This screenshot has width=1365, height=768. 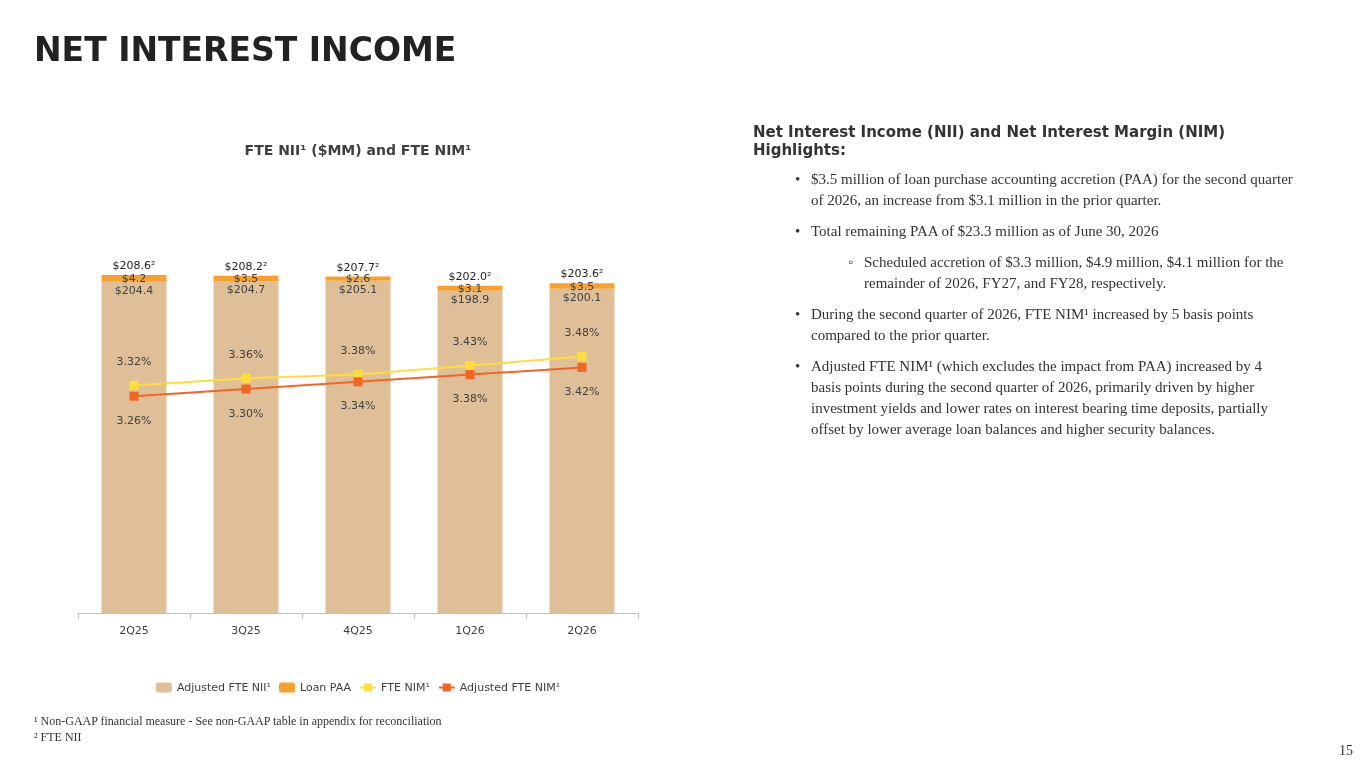 I want to click on x-tick-label: 4Q25, so click(x=358, y=630).